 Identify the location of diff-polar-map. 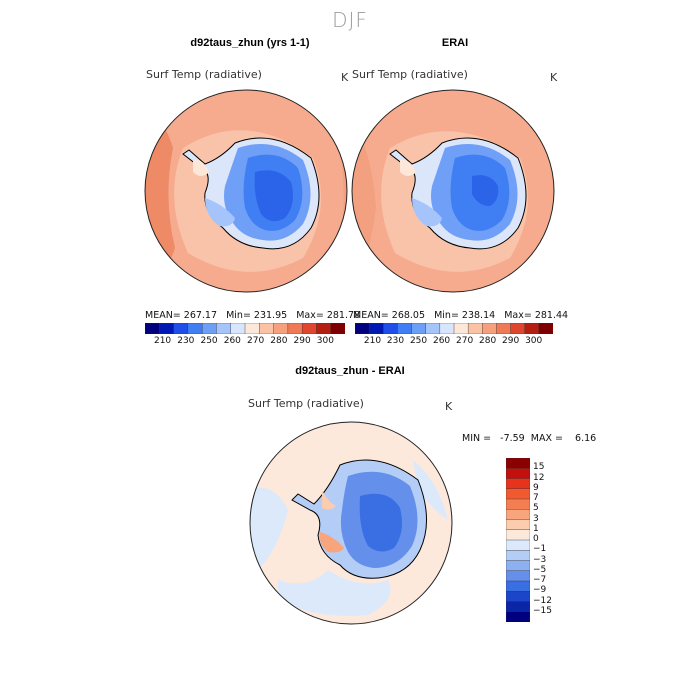
(351, 523).